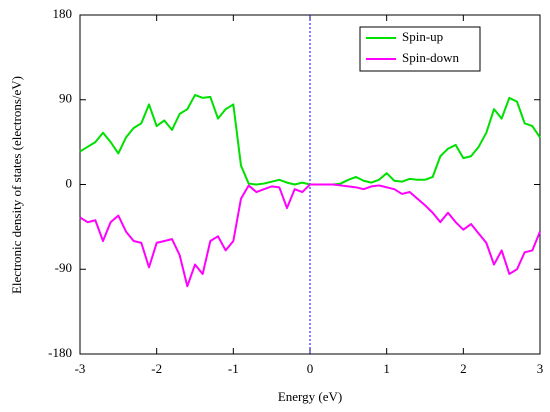  Describe the element at coordinates (65, 98) in the screenshot. I see `y-tick-label: 90` at that location.